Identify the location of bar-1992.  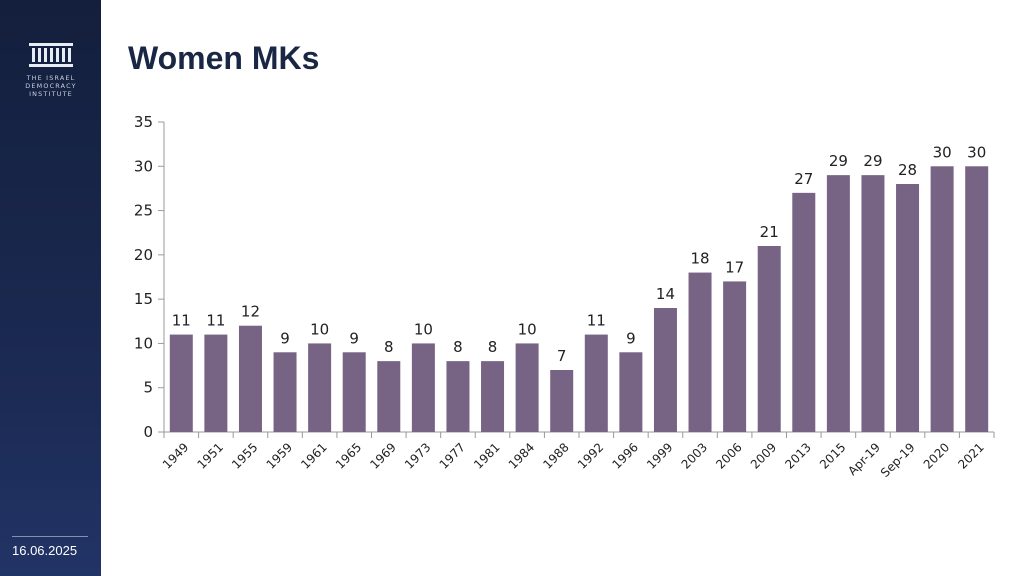
(596, 383).